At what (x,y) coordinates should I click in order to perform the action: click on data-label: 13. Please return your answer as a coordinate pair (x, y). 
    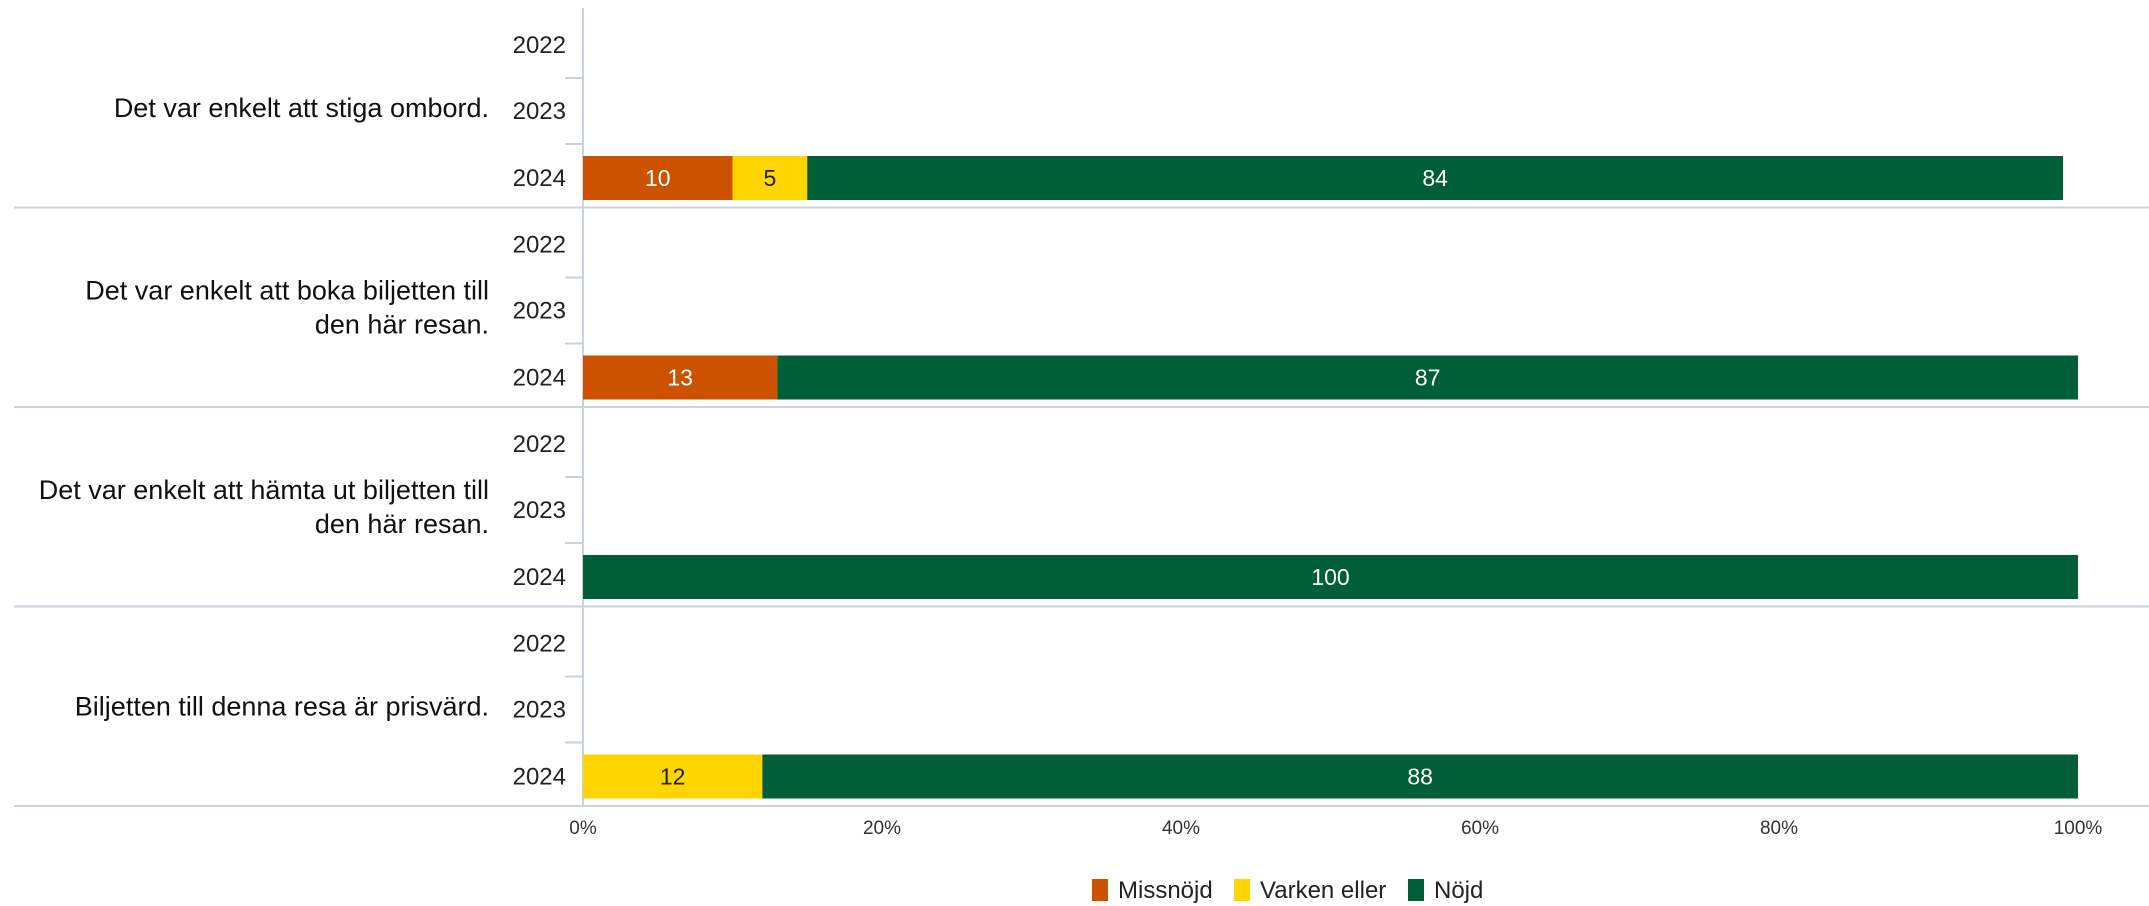
    Looking at the image, I should click on (680, 378).